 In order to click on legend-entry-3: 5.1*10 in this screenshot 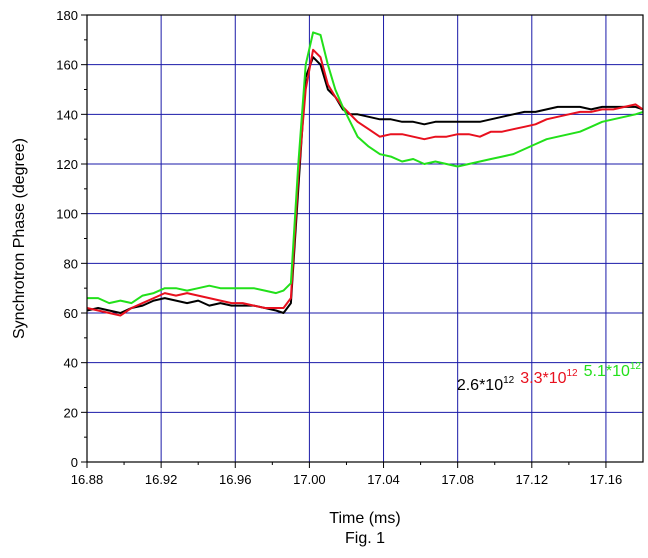, I will do `click(607, 371)`.